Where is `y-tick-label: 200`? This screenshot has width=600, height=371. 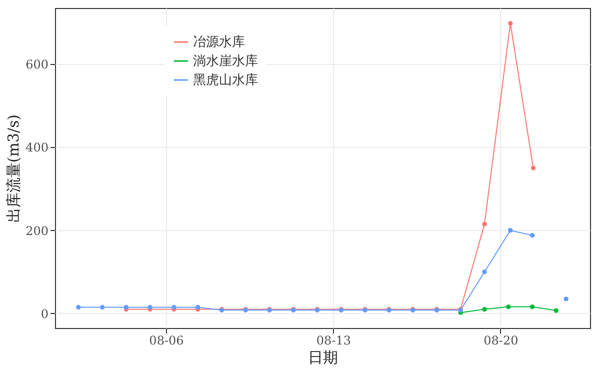 y-tick-label: 200 is located at coordinates (37, 231).